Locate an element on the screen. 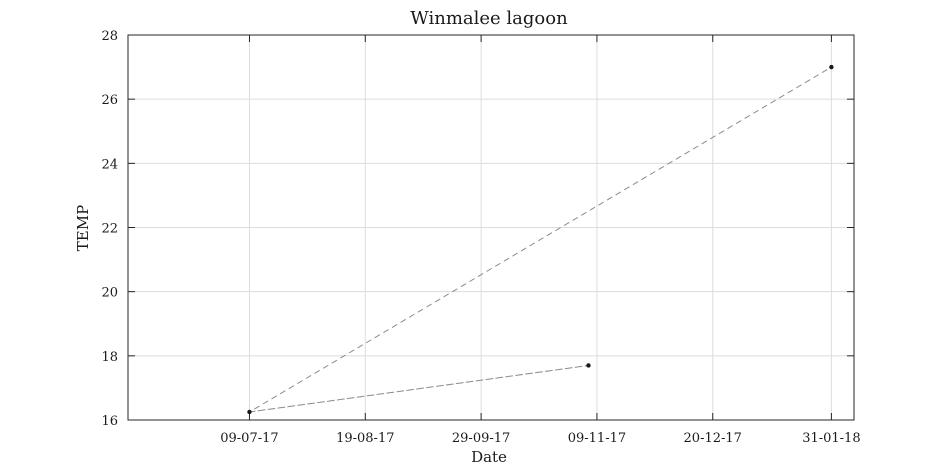 This screenshot has height=472, width=945. x-tick-label: 09-07-17 is located at coordinates (249, 438).